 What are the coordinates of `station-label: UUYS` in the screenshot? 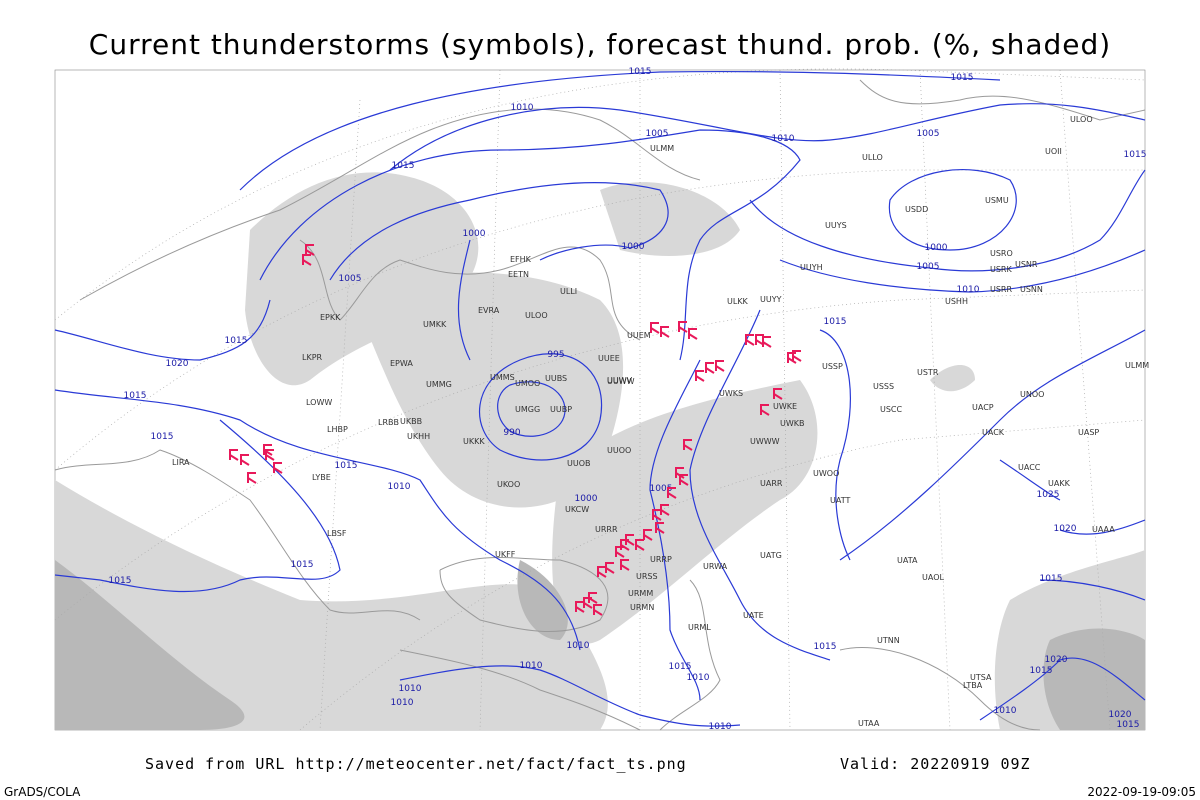 It's located at (836, 225).